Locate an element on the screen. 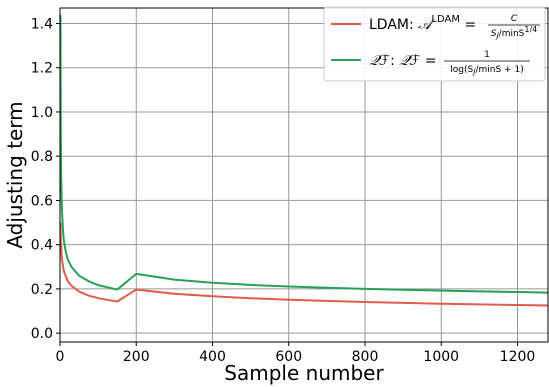 This screenshot has width=549, height=387. y-tick-label: 0.6 is located at coordinates (42, 201).